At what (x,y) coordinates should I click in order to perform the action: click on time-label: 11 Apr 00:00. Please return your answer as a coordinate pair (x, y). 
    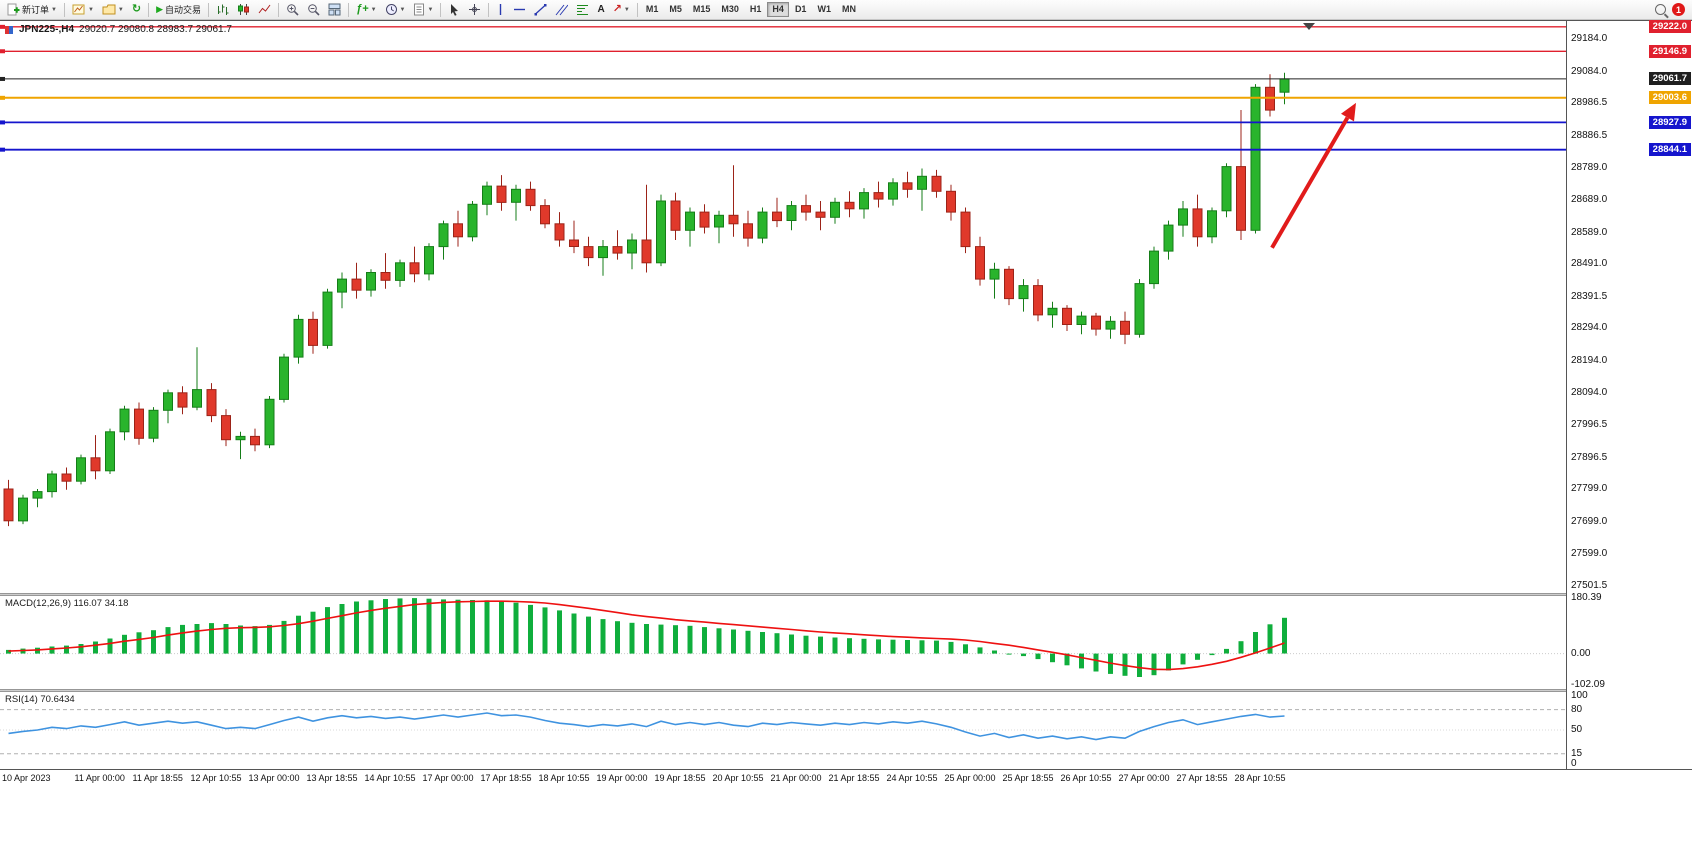
    Looking at the image, I should click on (99, 778).